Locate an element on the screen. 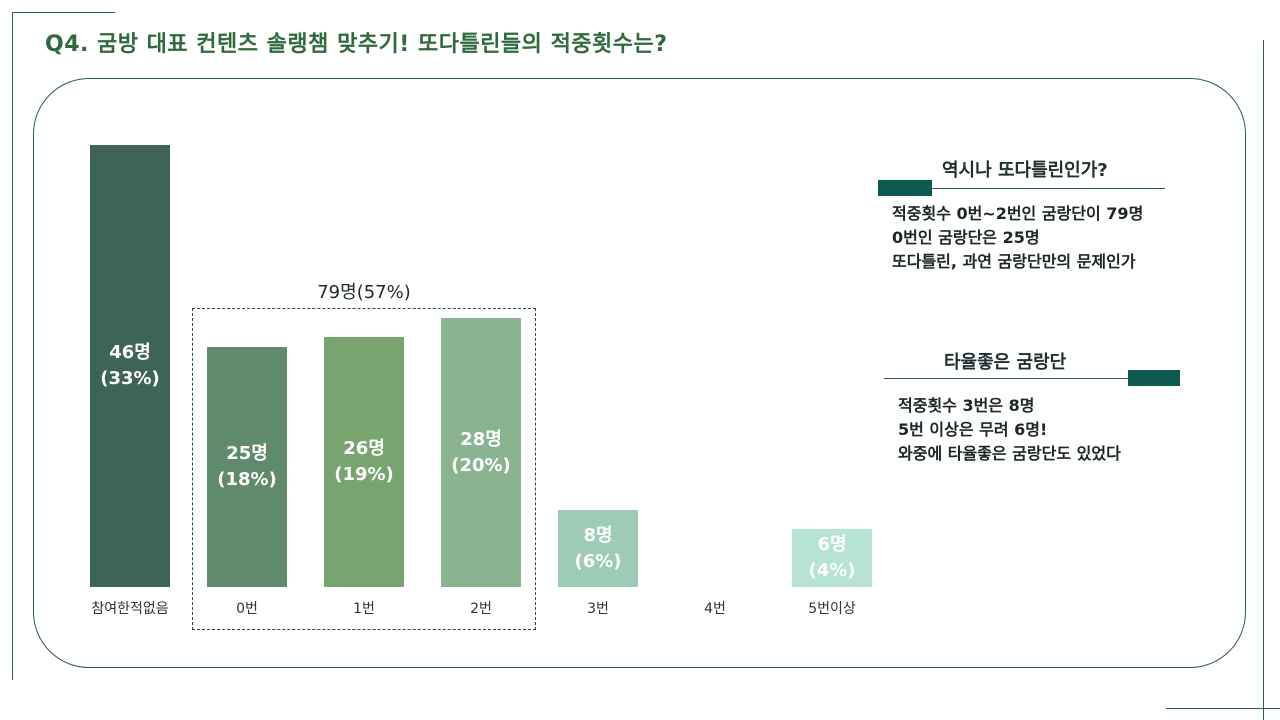 This screenshot has width=1280, height=720. bar-0: 46명 (33%) is located at coordinates (130, 366).